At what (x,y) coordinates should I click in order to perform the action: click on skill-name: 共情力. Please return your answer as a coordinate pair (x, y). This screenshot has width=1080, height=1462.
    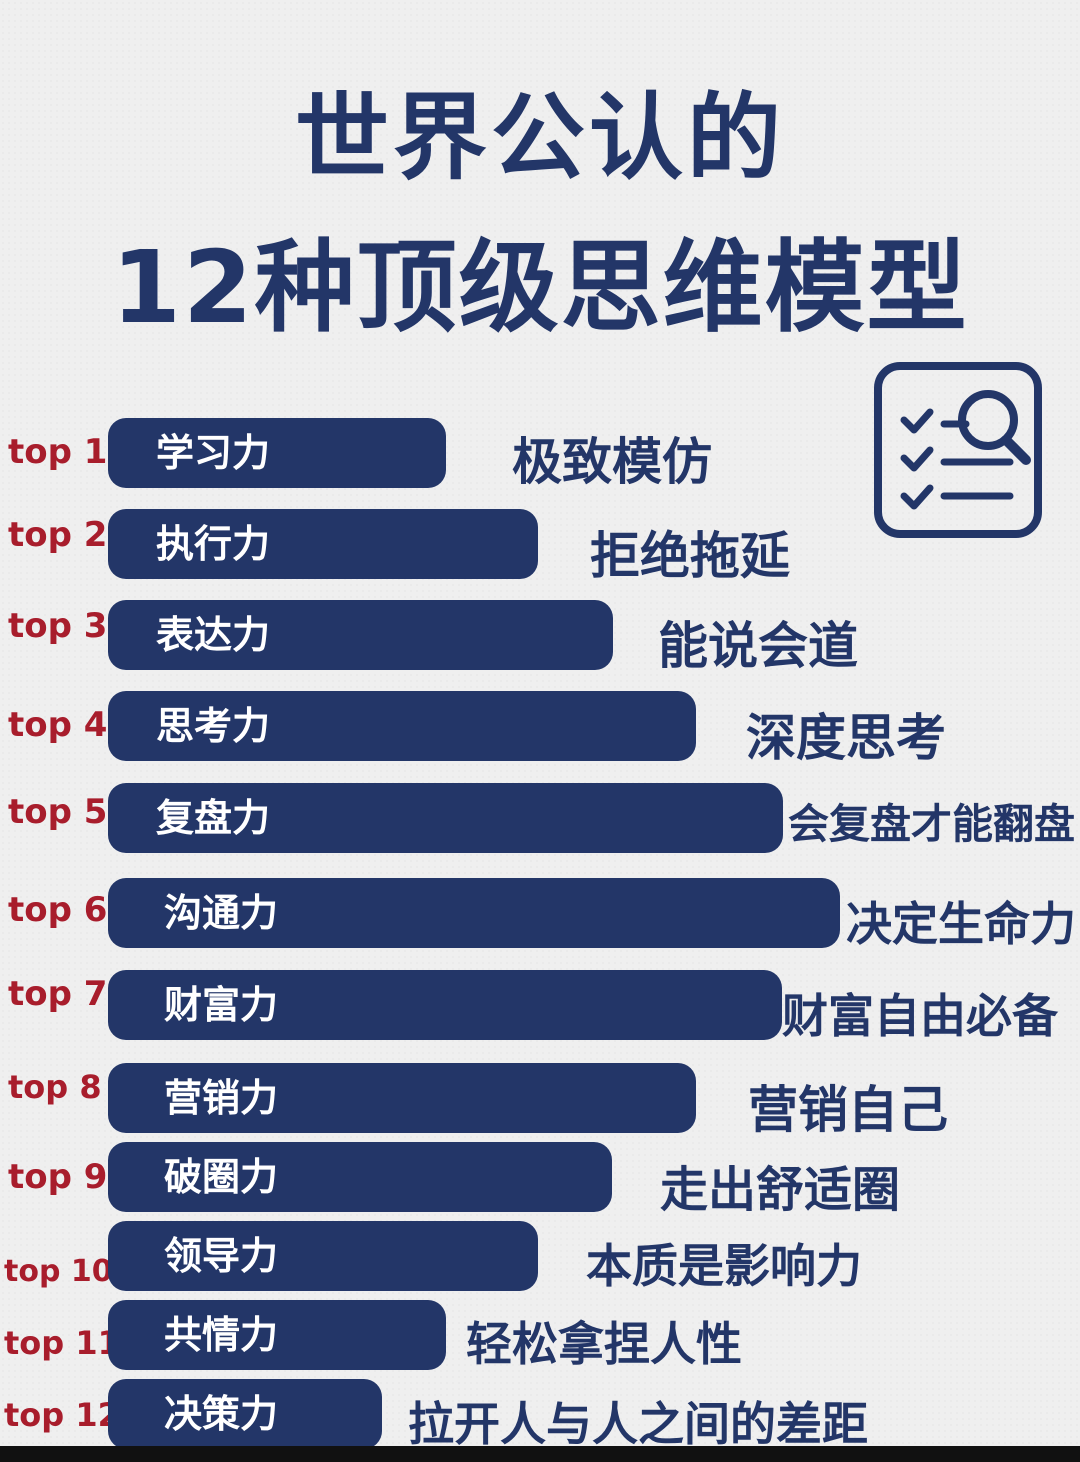
    Looking at the image, I should click on (221, 1335).